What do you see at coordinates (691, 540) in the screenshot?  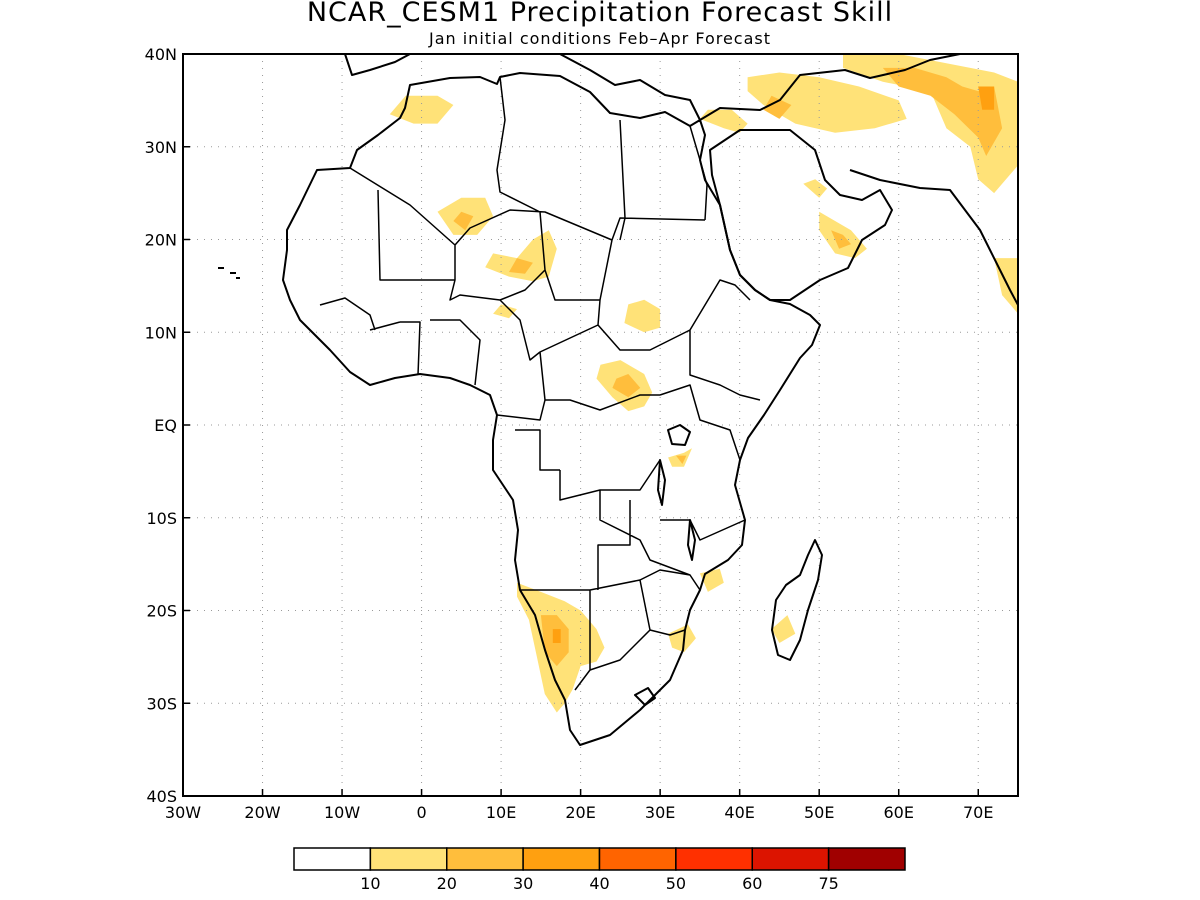 I see `lake-malawi` at bounding box center [691, 540].